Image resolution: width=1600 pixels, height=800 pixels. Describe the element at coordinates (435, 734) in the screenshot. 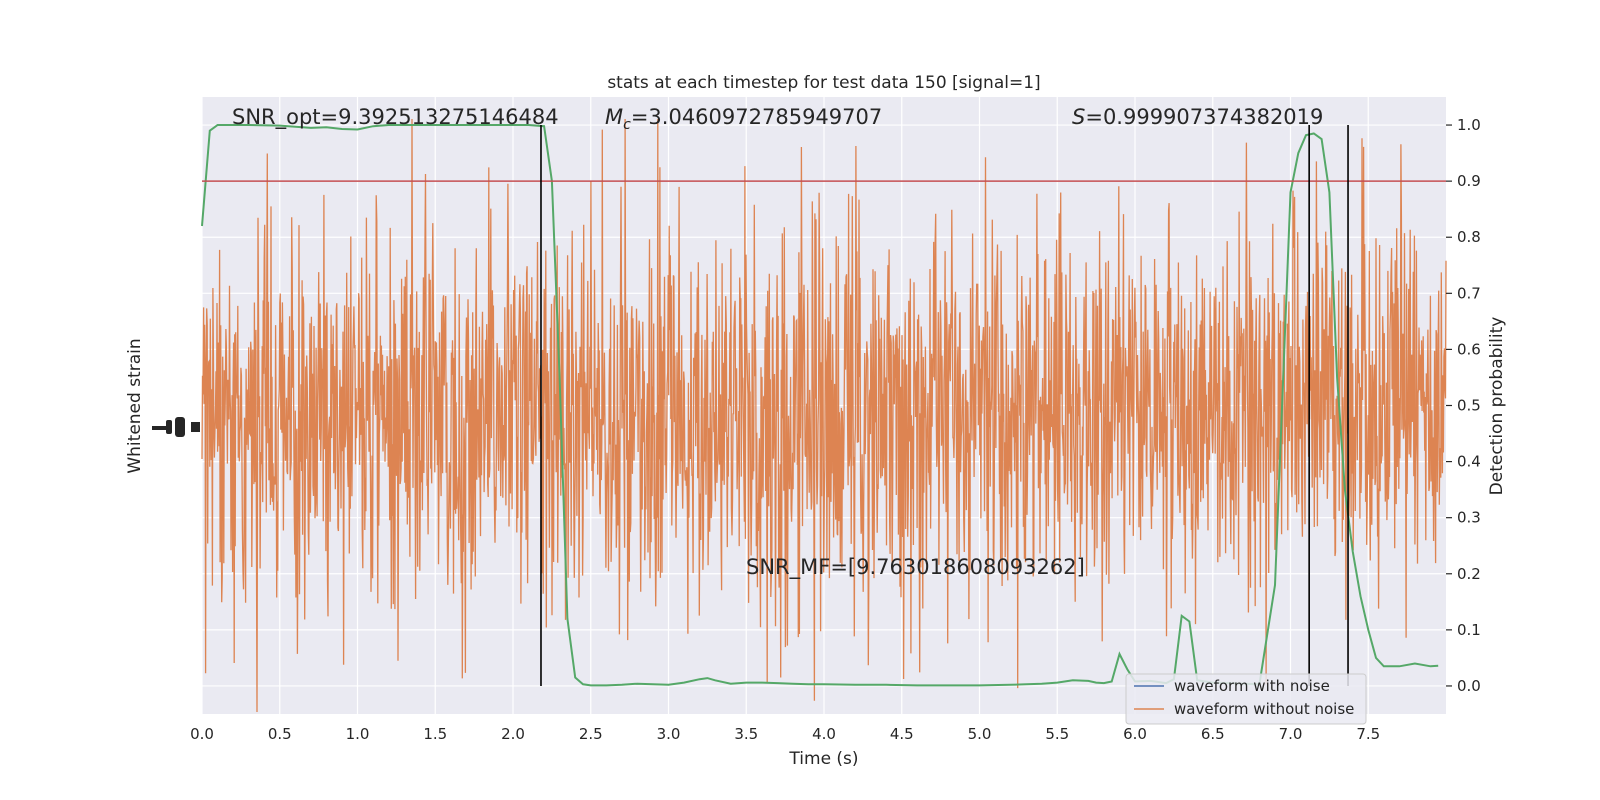

I see `x-tick-label-3: 1.5` at that location.